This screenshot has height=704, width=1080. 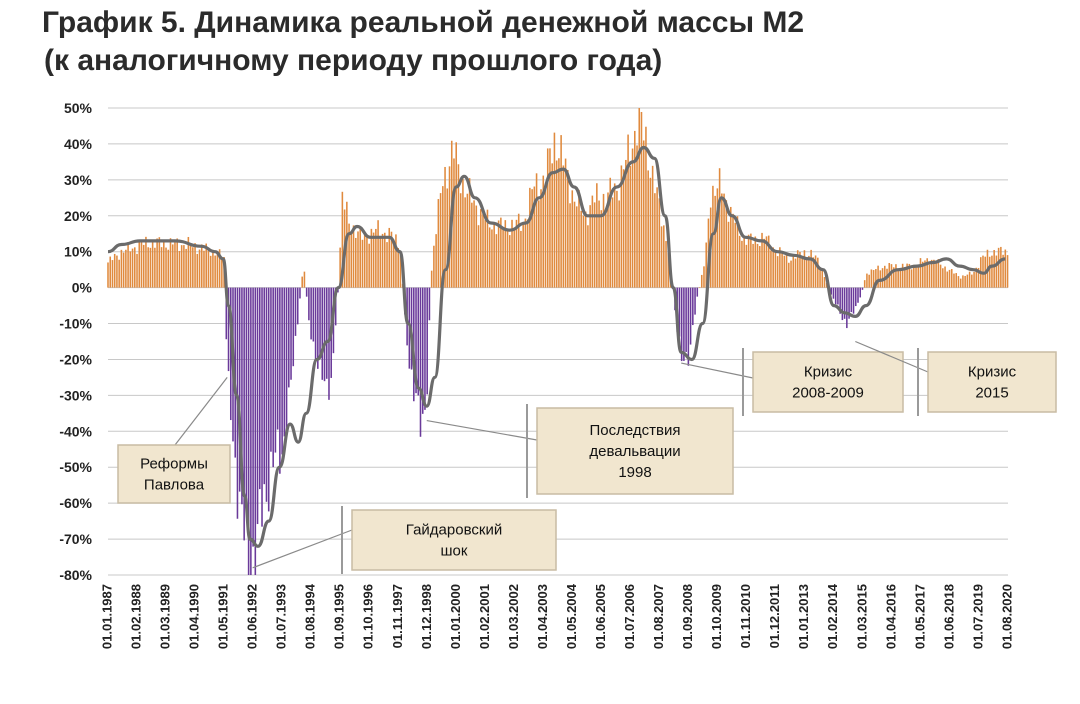 What do you see at coordinates (1006, 616) in the screenshot?
I see `x-tick-label: 01.08.2020` at bounding box center [1006, 616].